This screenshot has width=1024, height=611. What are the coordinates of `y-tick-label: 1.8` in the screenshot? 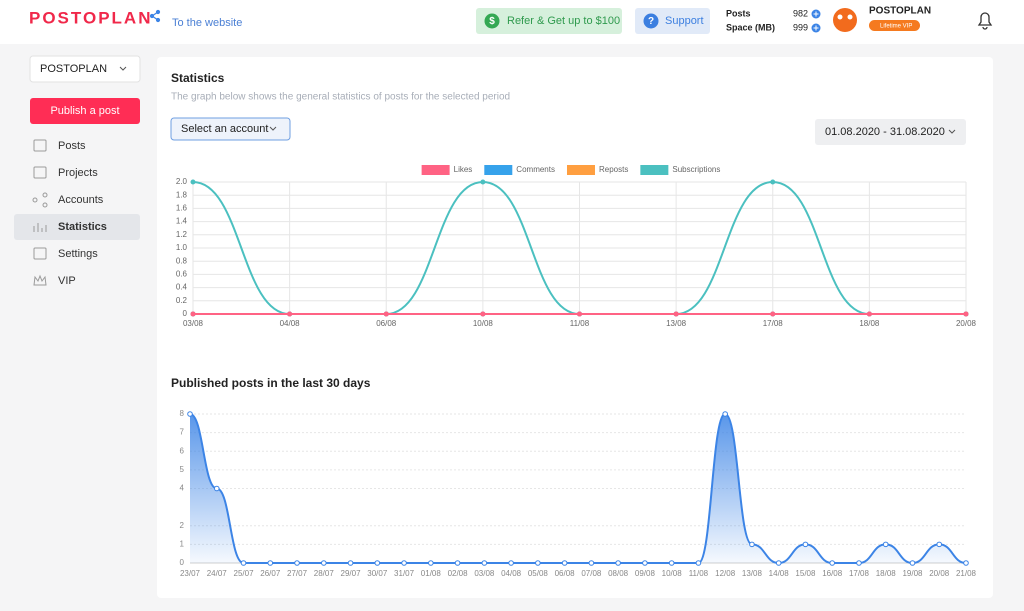 It's located at (182, 194).